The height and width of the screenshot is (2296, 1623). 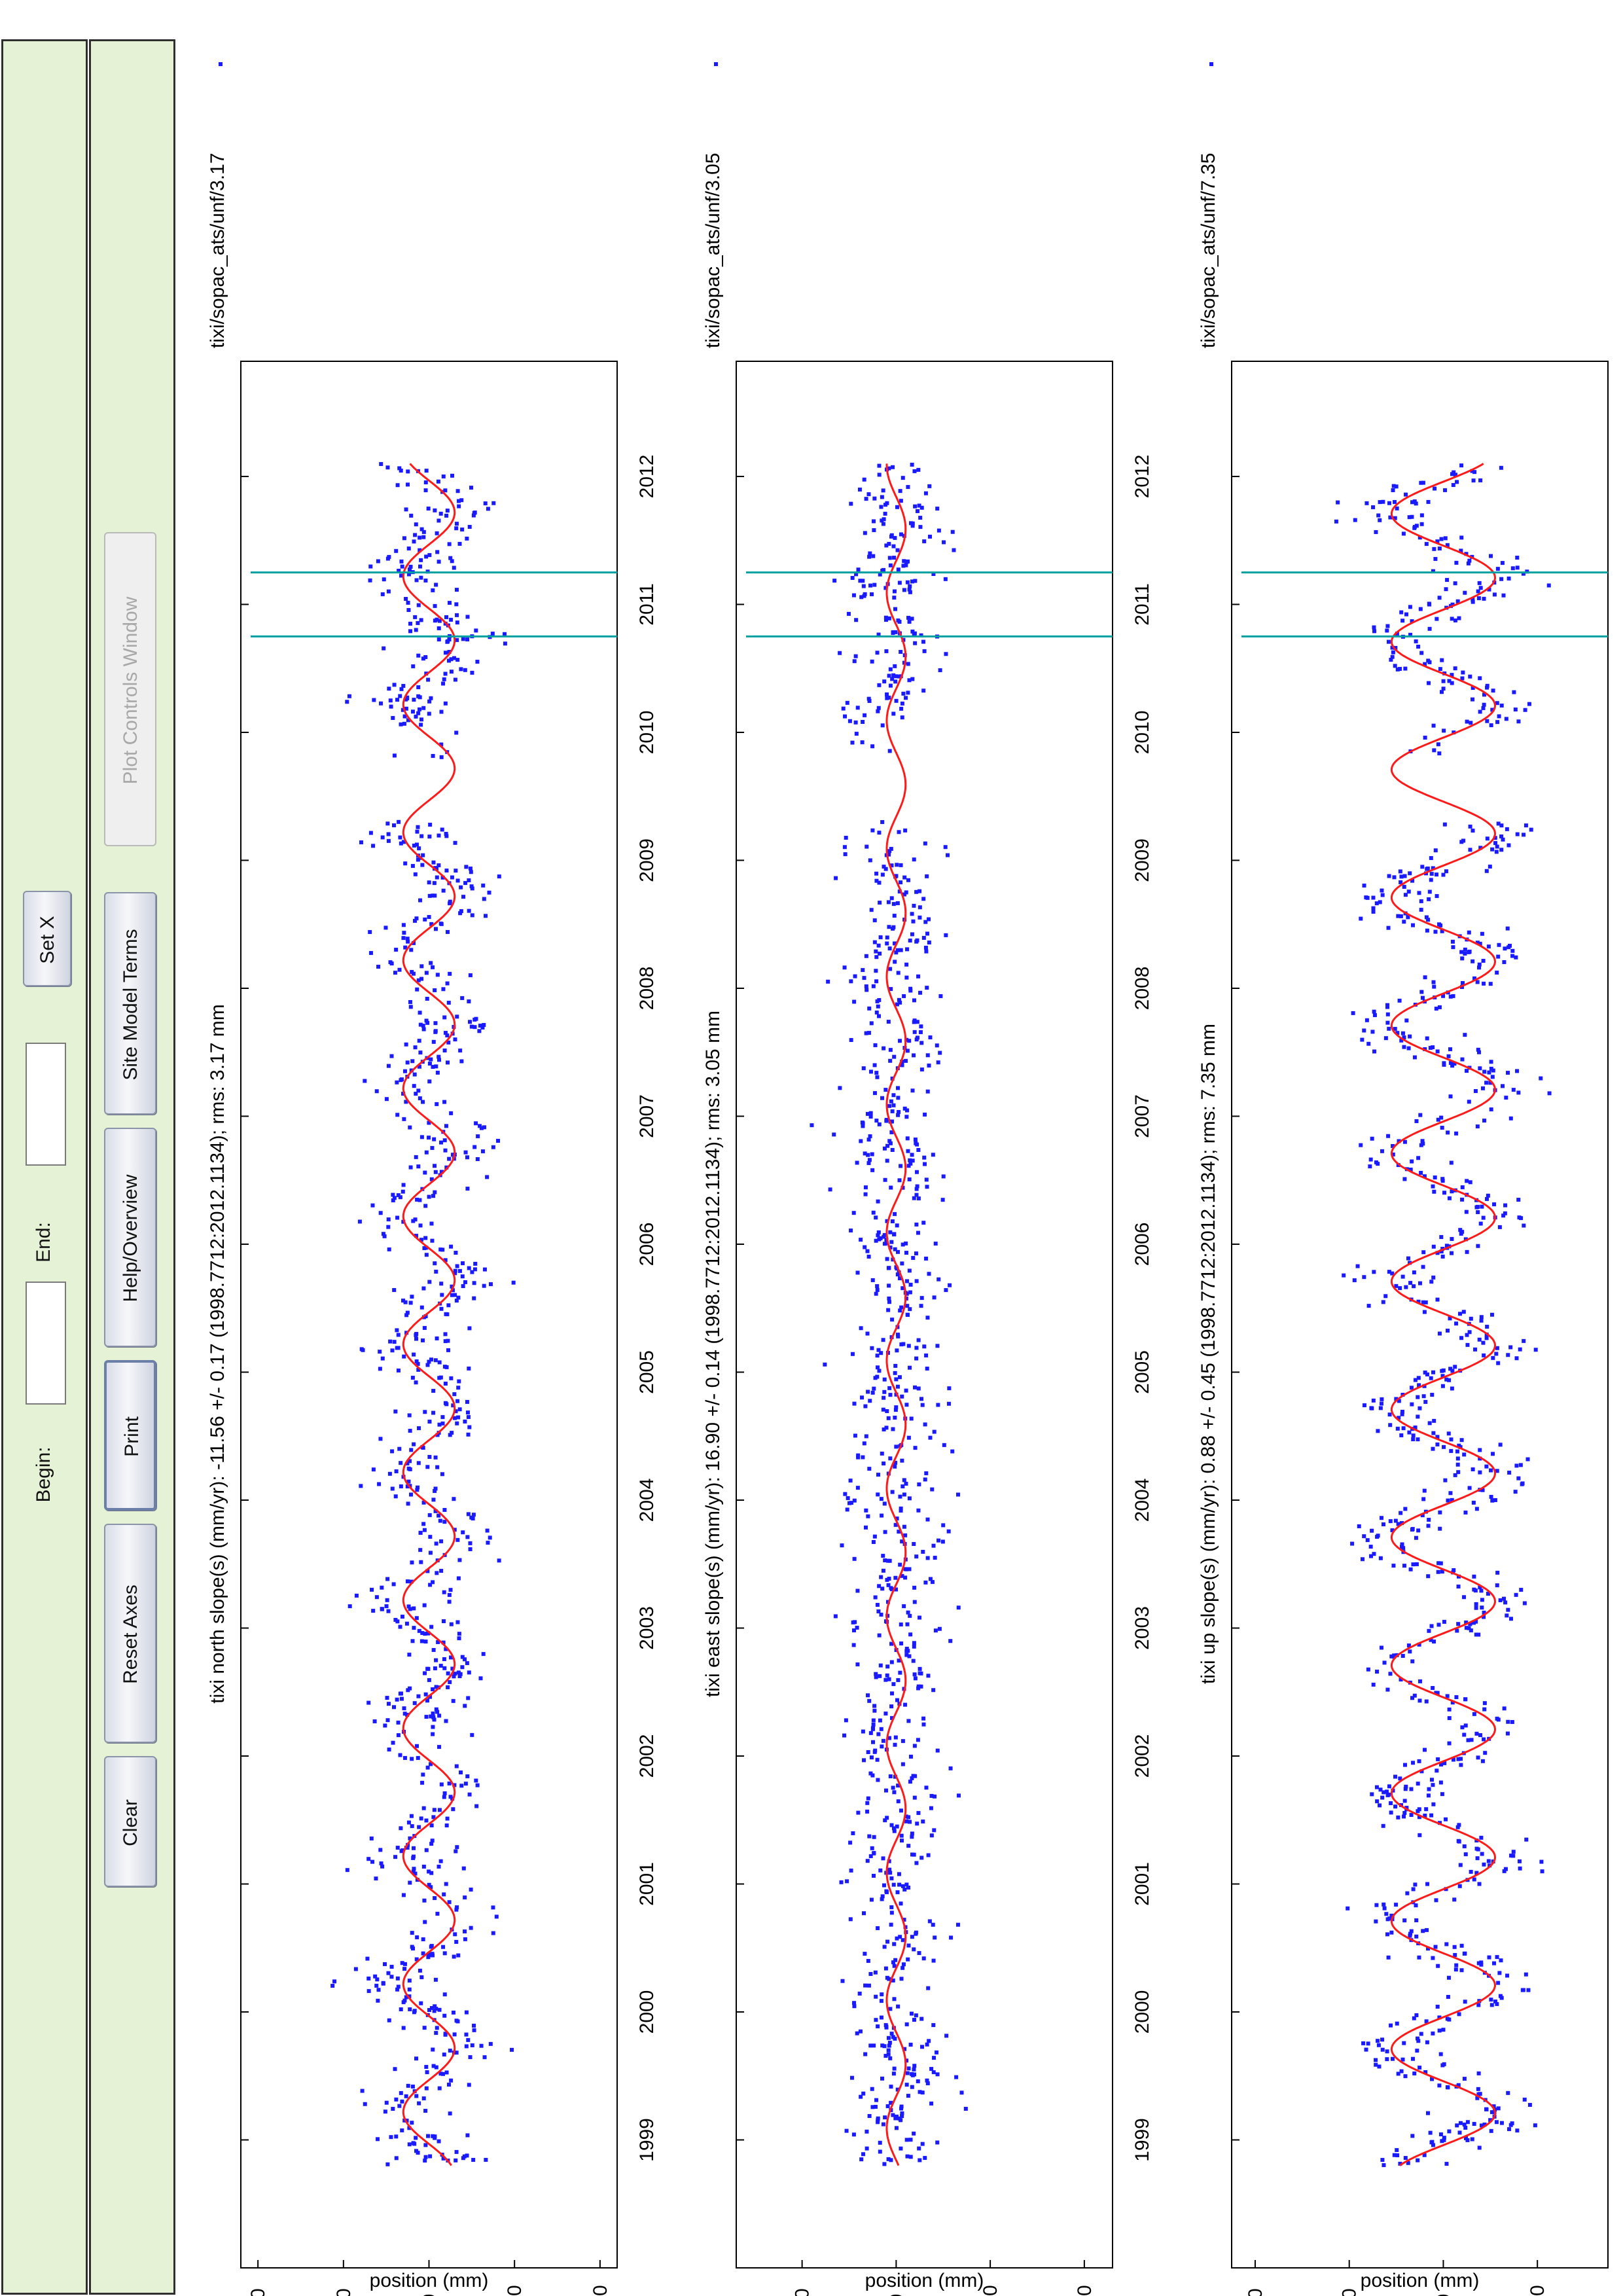 I want to click on reset-axes-button: Reset Axes, so click(x=130, y=1633).